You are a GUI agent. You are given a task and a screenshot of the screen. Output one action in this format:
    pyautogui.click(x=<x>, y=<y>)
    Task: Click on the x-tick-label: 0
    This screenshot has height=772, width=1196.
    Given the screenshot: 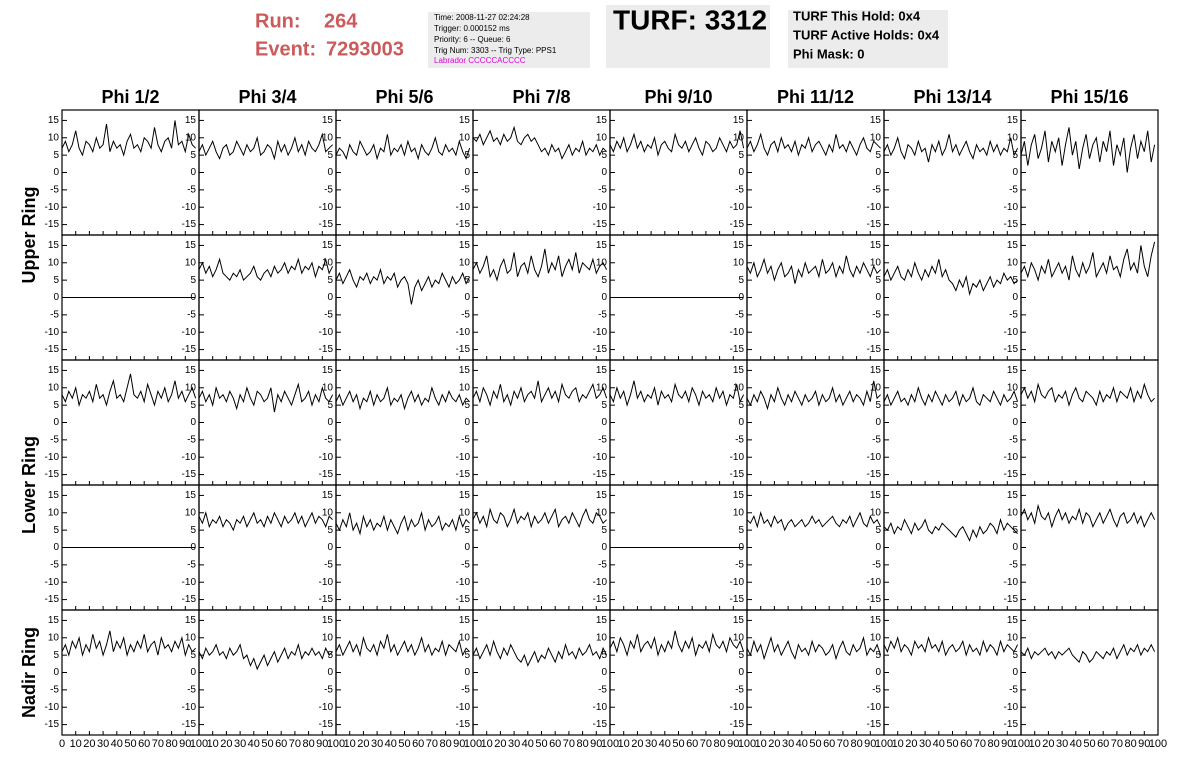 What is the action you would take?
    pyautogui.click(x=62, y=744)
    